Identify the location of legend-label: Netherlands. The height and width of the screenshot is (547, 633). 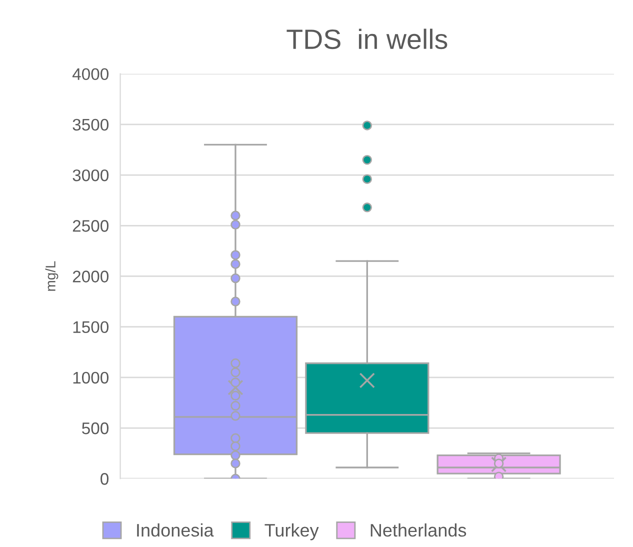
(418, 530).